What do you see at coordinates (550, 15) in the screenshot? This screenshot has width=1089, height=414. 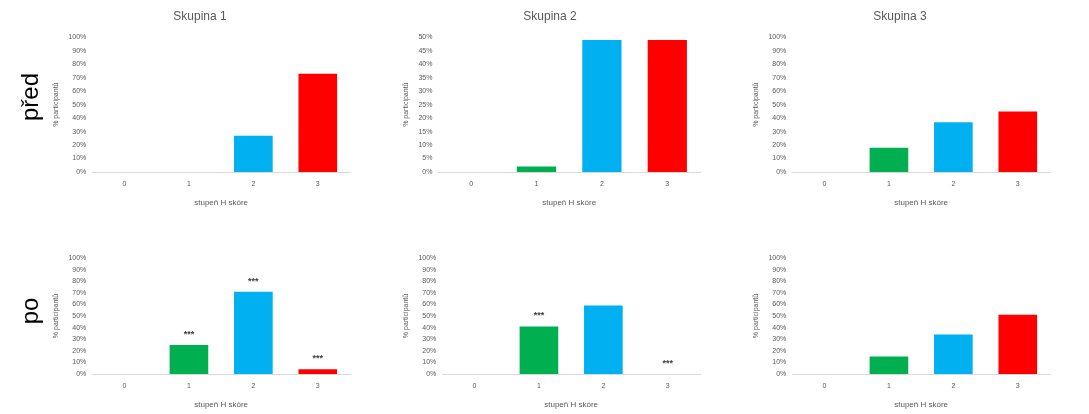 I see `chart-title: Skupina 2` at bounding box center [550, 15].